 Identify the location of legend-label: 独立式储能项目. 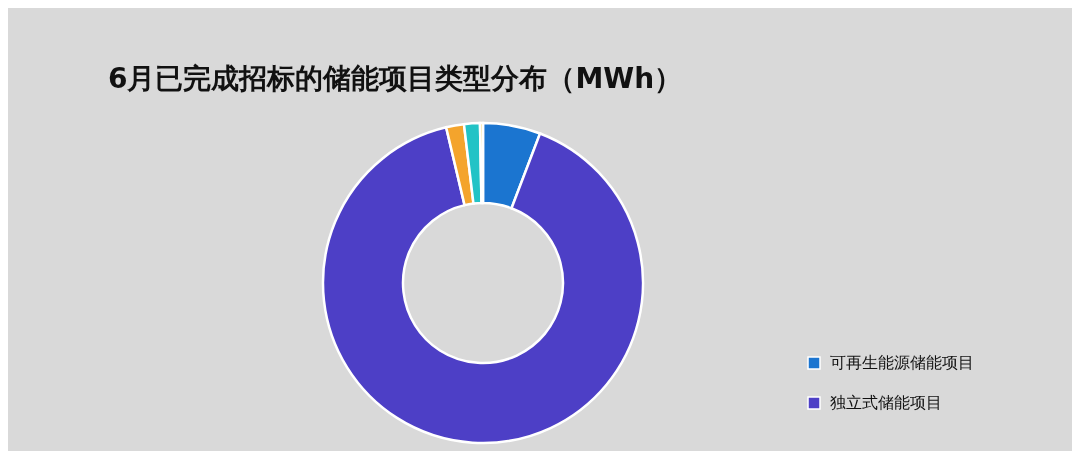
(886, 402).